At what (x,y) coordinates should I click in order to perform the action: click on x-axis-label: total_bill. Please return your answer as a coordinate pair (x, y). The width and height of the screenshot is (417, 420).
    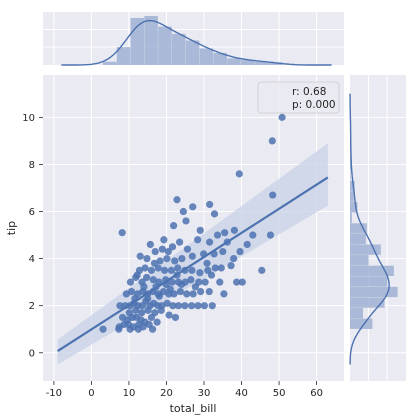
    Looking at the image, I should click on (193, 408).